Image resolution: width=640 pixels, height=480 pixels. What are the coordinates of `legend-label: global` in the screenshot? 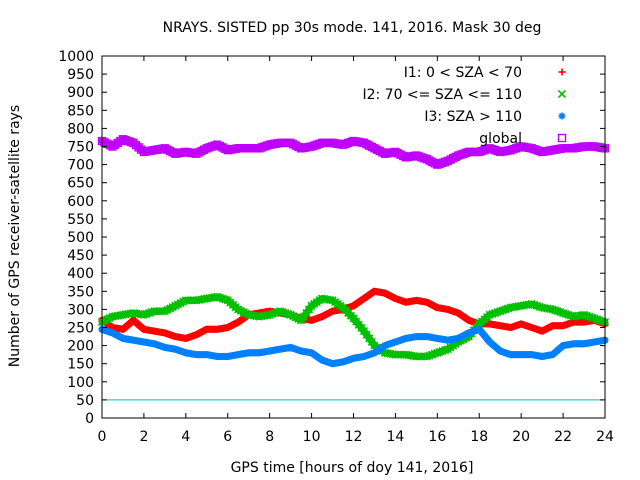 It's located at (500, 139).